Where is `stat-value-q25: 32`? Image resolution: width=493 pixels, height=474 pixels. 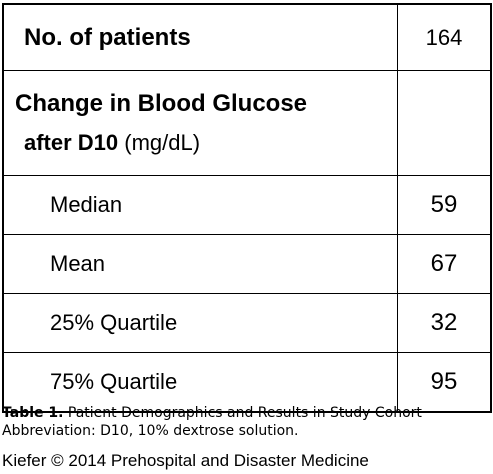 stat-value-q25: 32 is located at coordinates (444, 322).